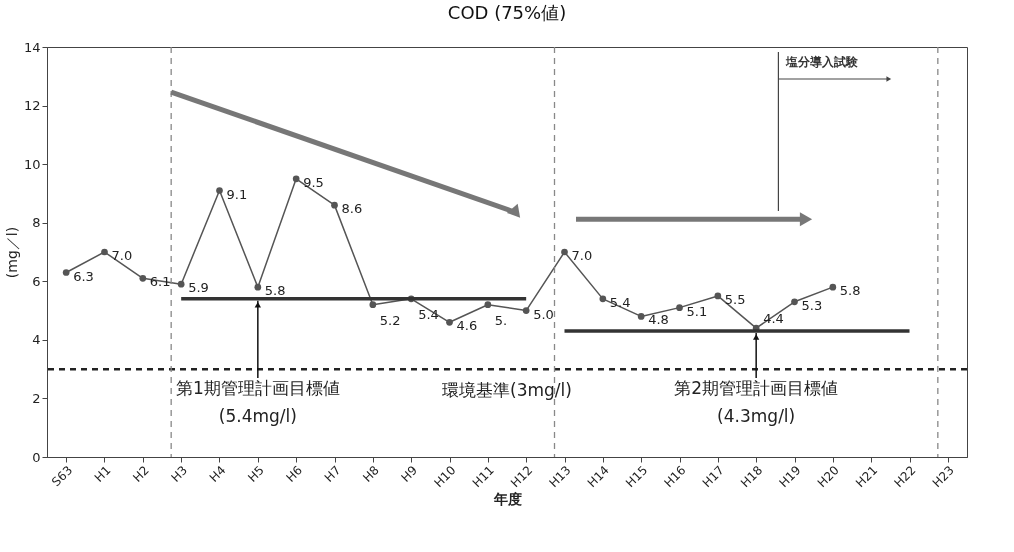 The height and width of the screenshot is (552, 1014). Describe the element at coordinates (501, 320) in the screenshot. I see `data-label: 5.` at that location.